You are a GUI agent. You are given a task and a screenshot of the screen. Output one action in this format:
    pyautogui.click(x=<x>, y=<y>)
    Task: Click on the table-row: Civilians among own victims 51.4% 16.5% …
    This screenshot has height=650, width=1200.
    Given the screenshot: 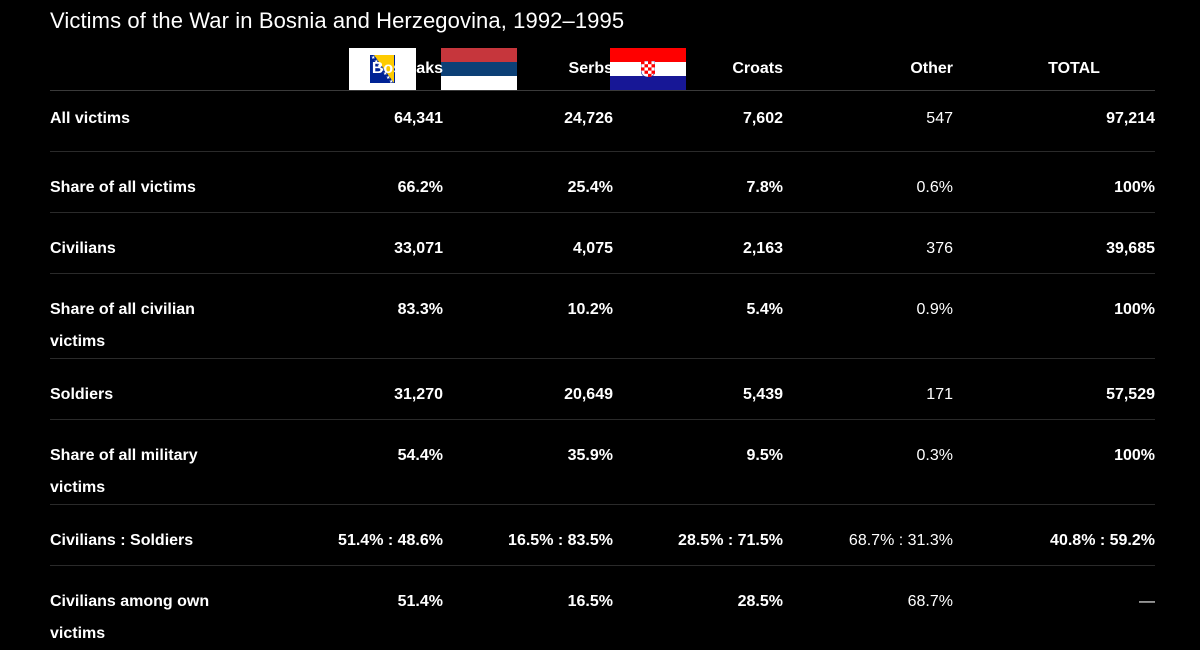 What is the action you would take?
    pyautogui.click(x=602, y=608)
    